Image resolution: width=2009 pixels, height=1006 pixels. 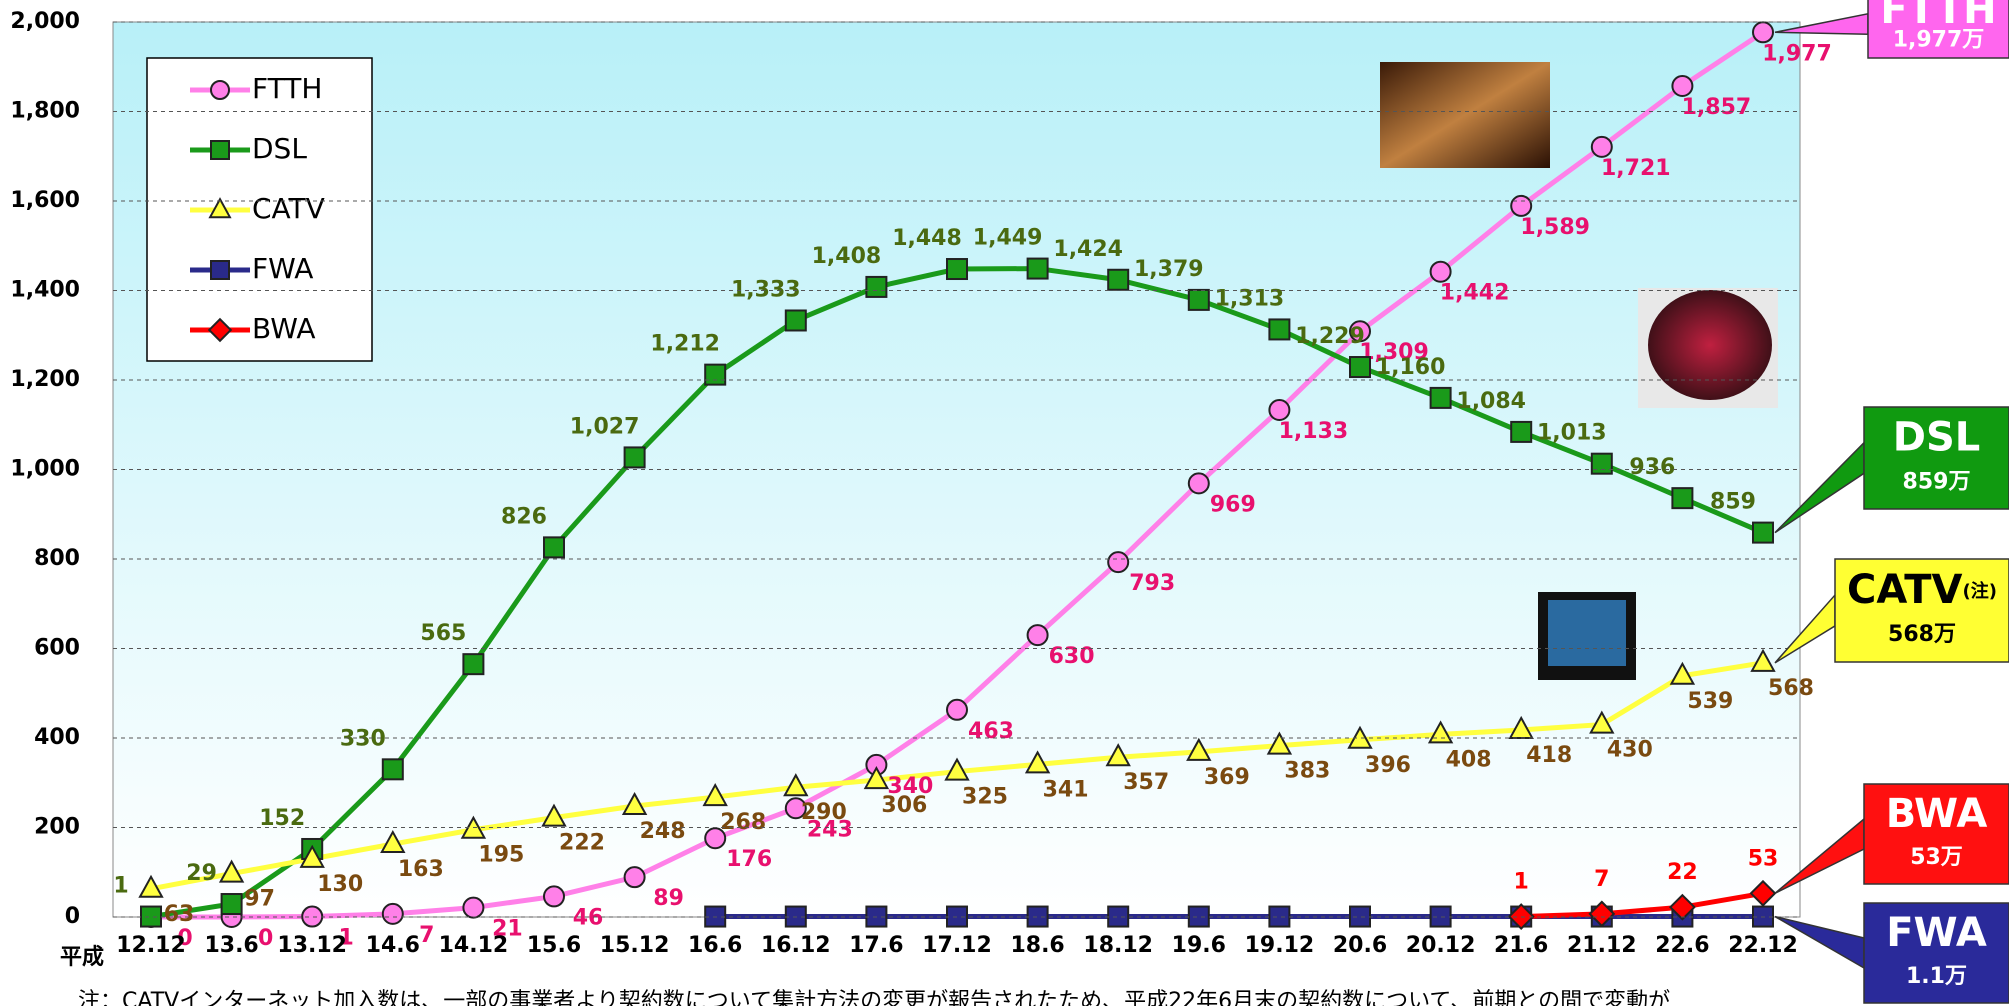 I want to click on data-label: 1,133, so click(x=1314, y=431).